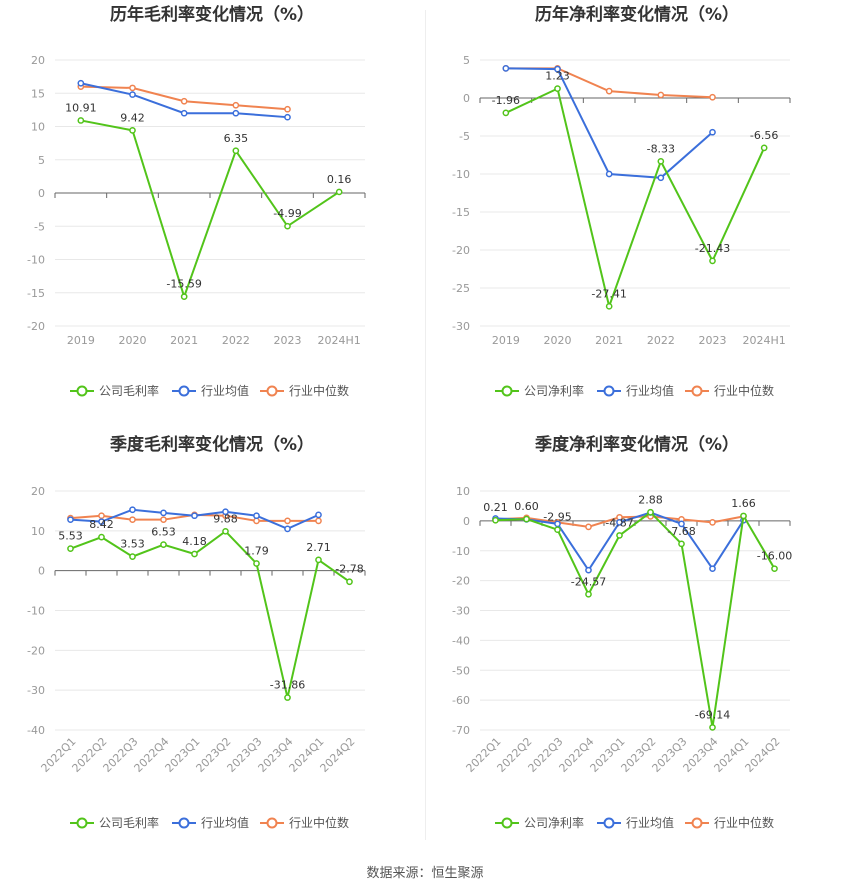 Image resolution: width=850 pixels, height=891 pixels. What do you see at coordinates (588, 581) in the screenshot?
I see `data-label: -24.57` at bounding box center [588, 581].